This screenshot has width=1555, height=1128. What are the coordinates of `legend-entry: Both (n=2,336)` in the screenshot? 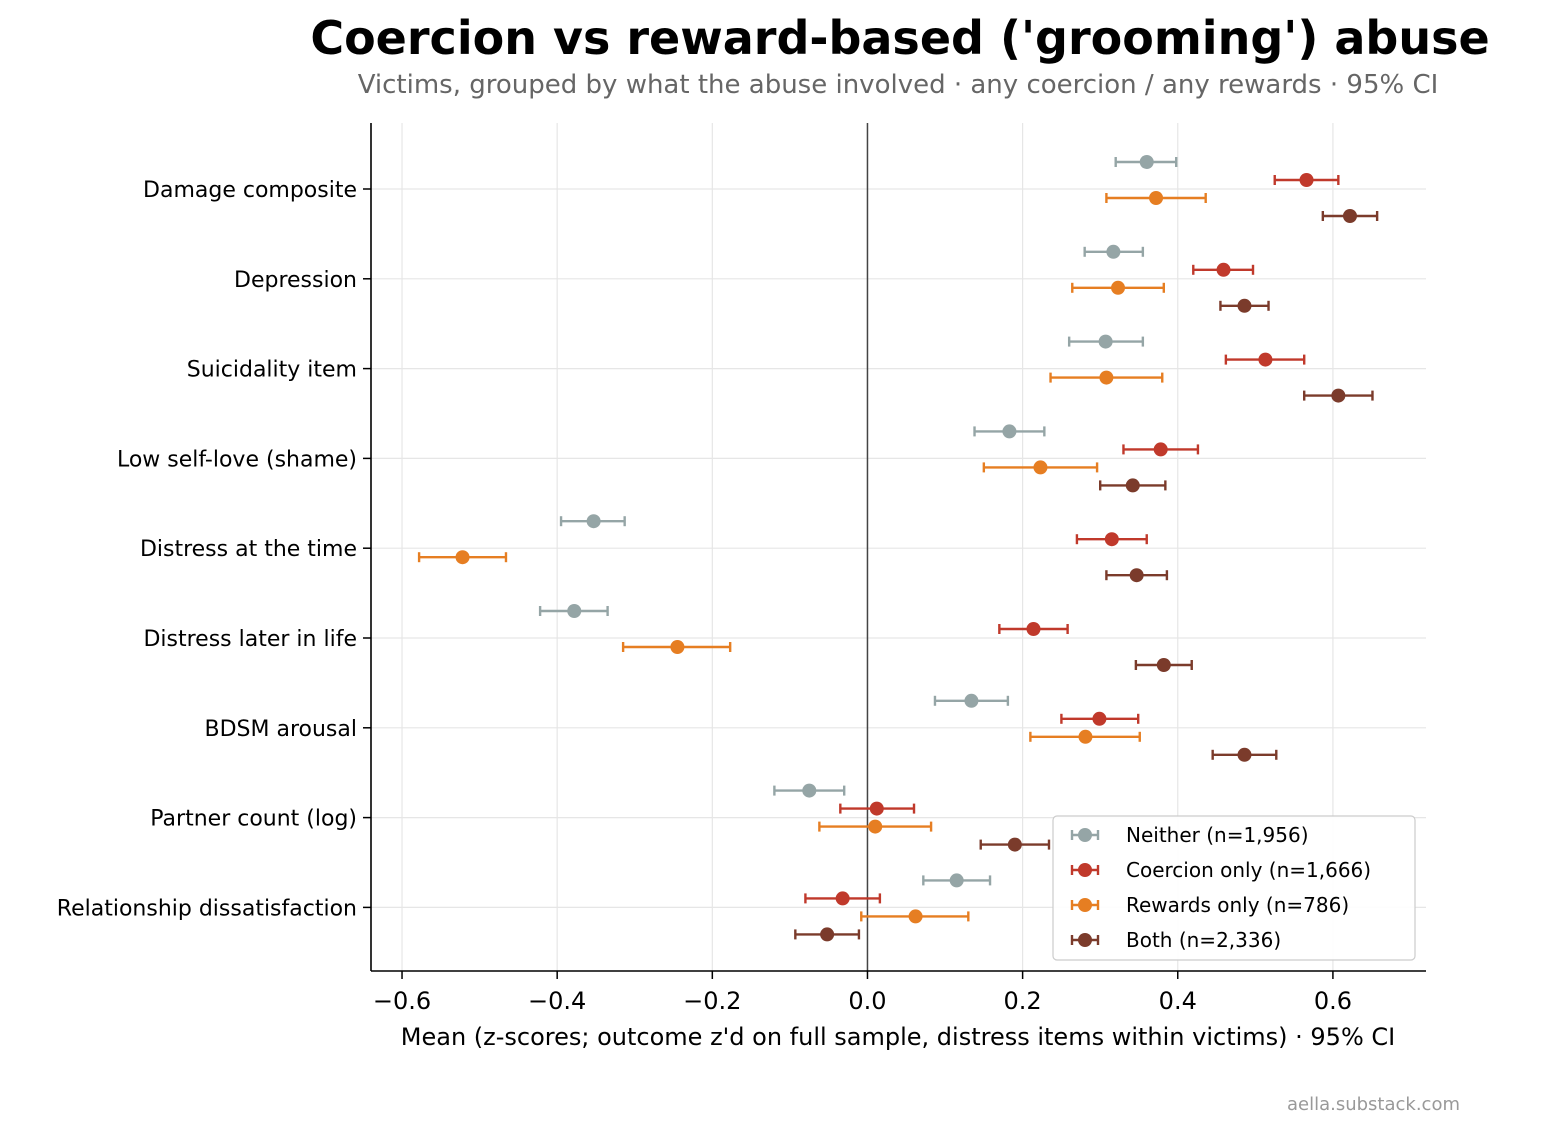 It's located at (1175, 940).